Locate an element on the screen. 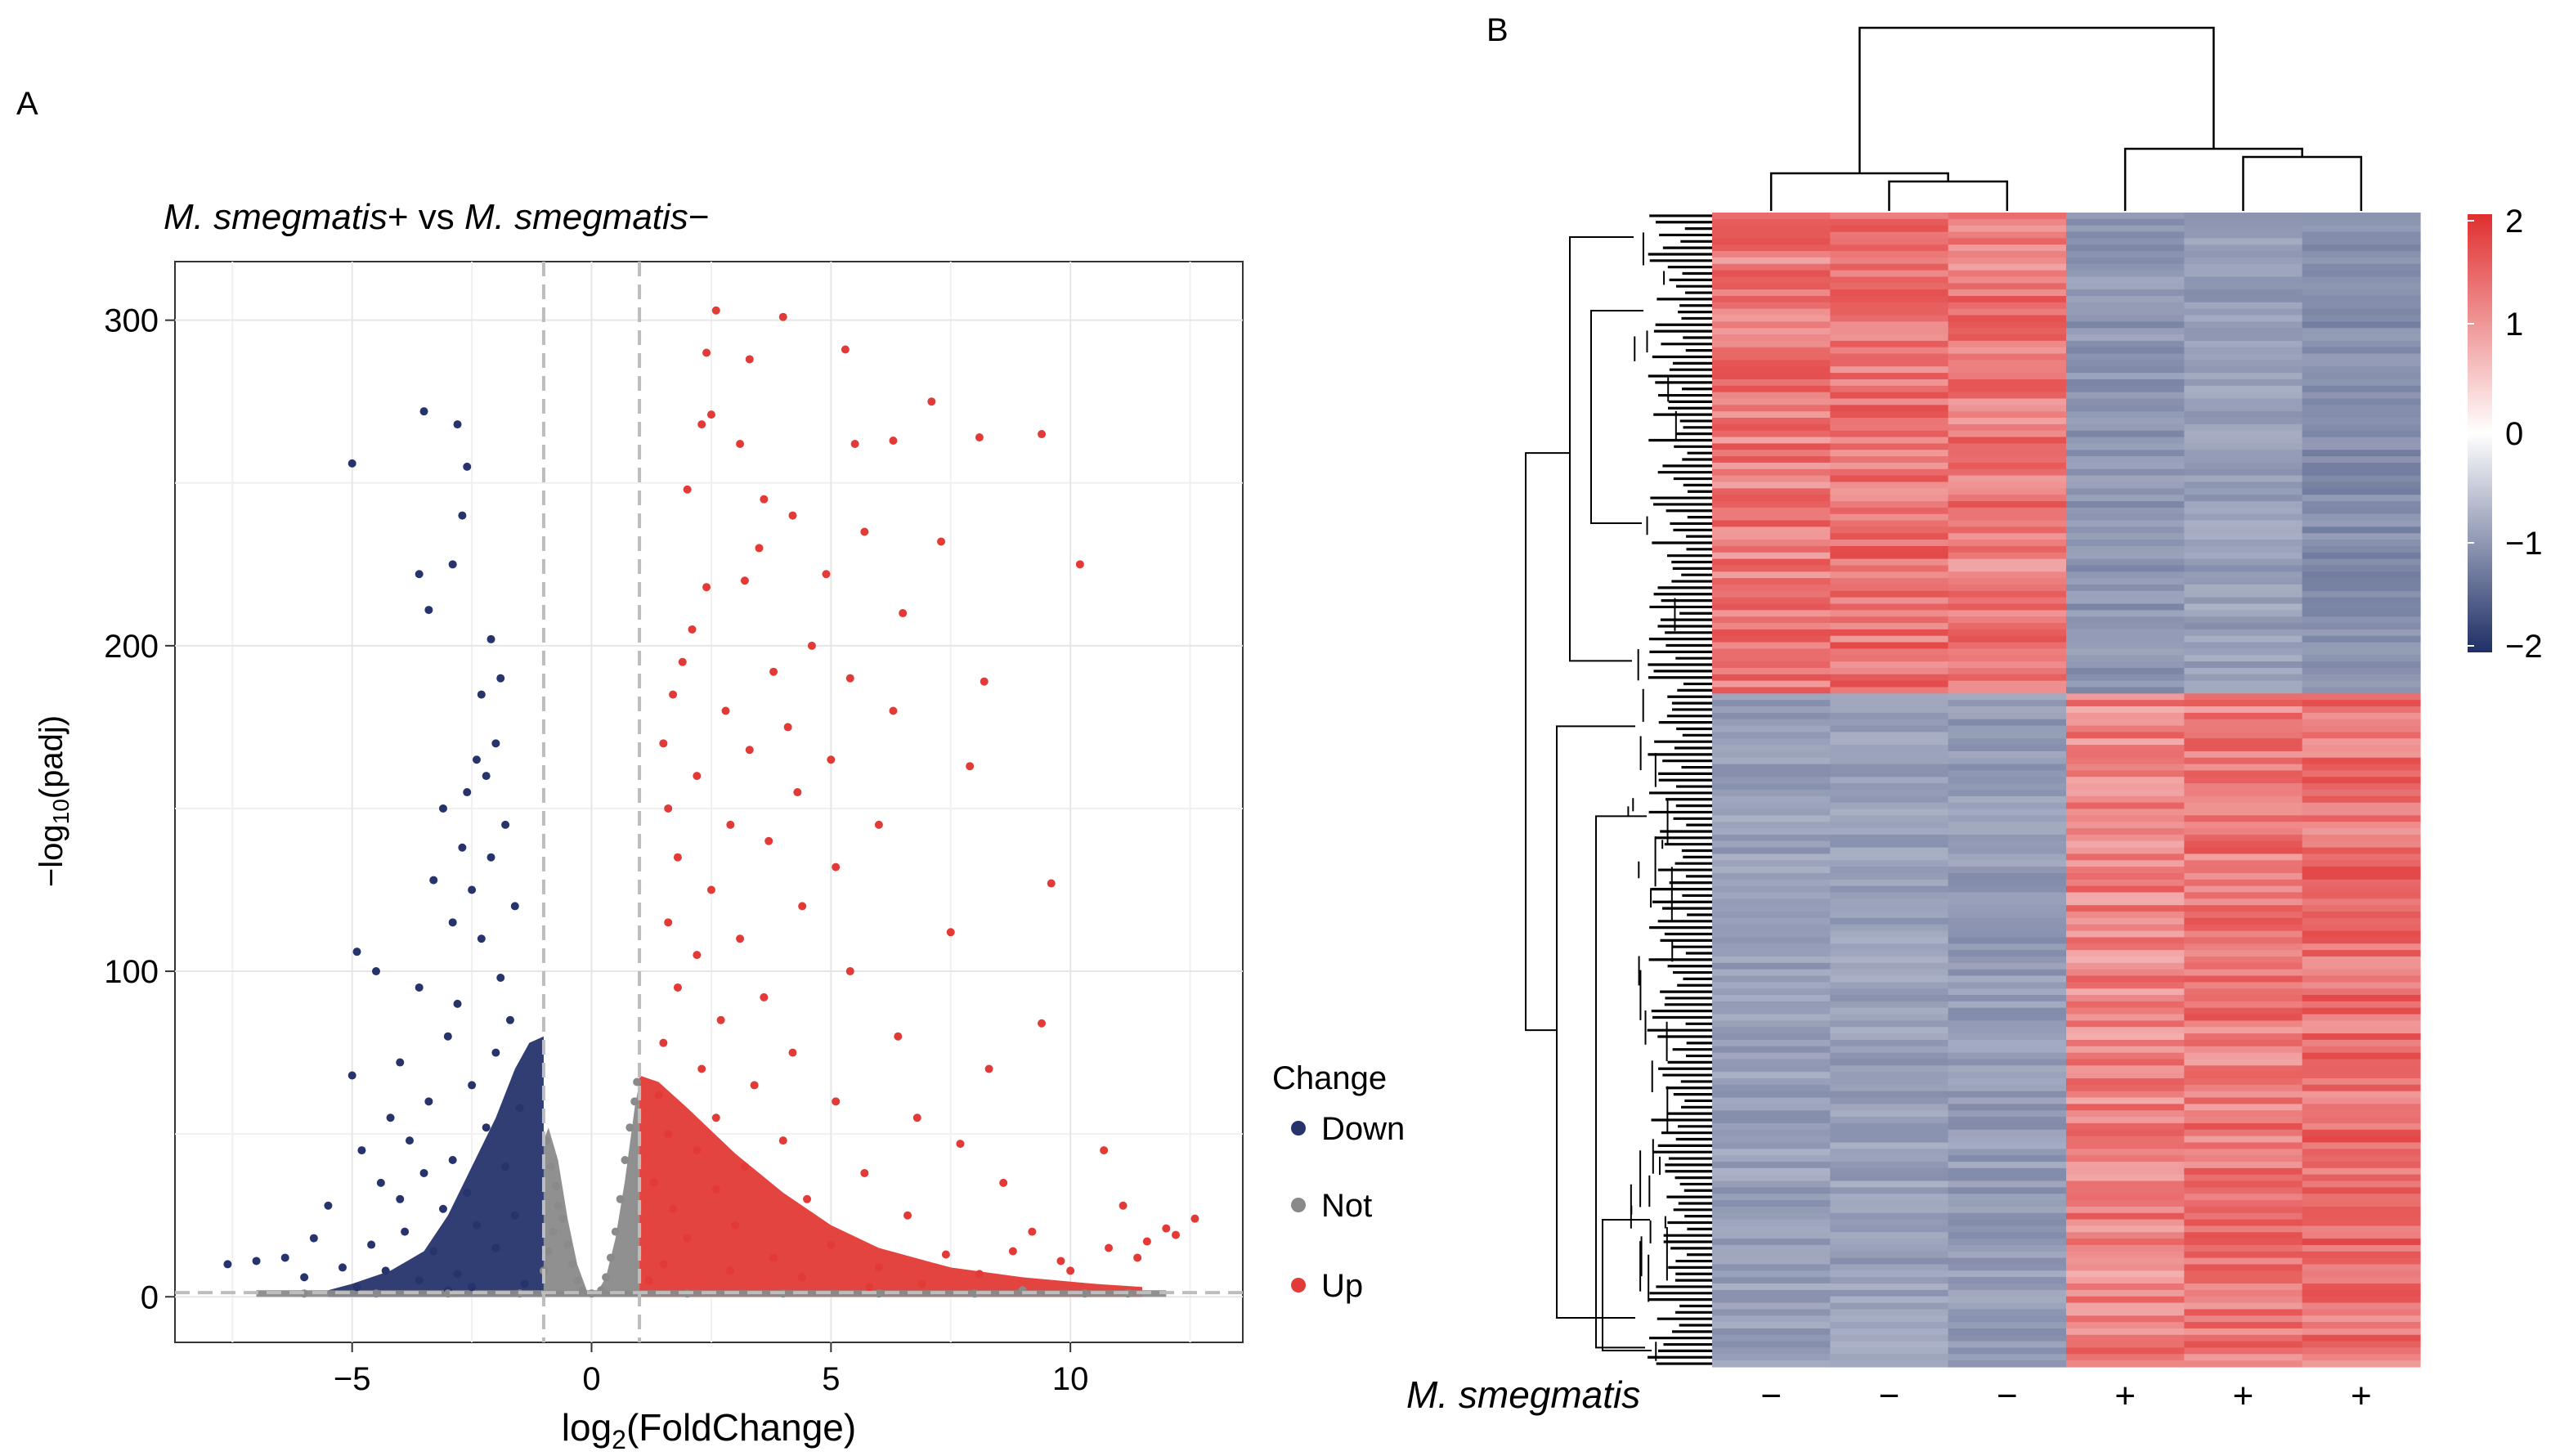  row-dendro-link is located at coordinates (1601, 449).